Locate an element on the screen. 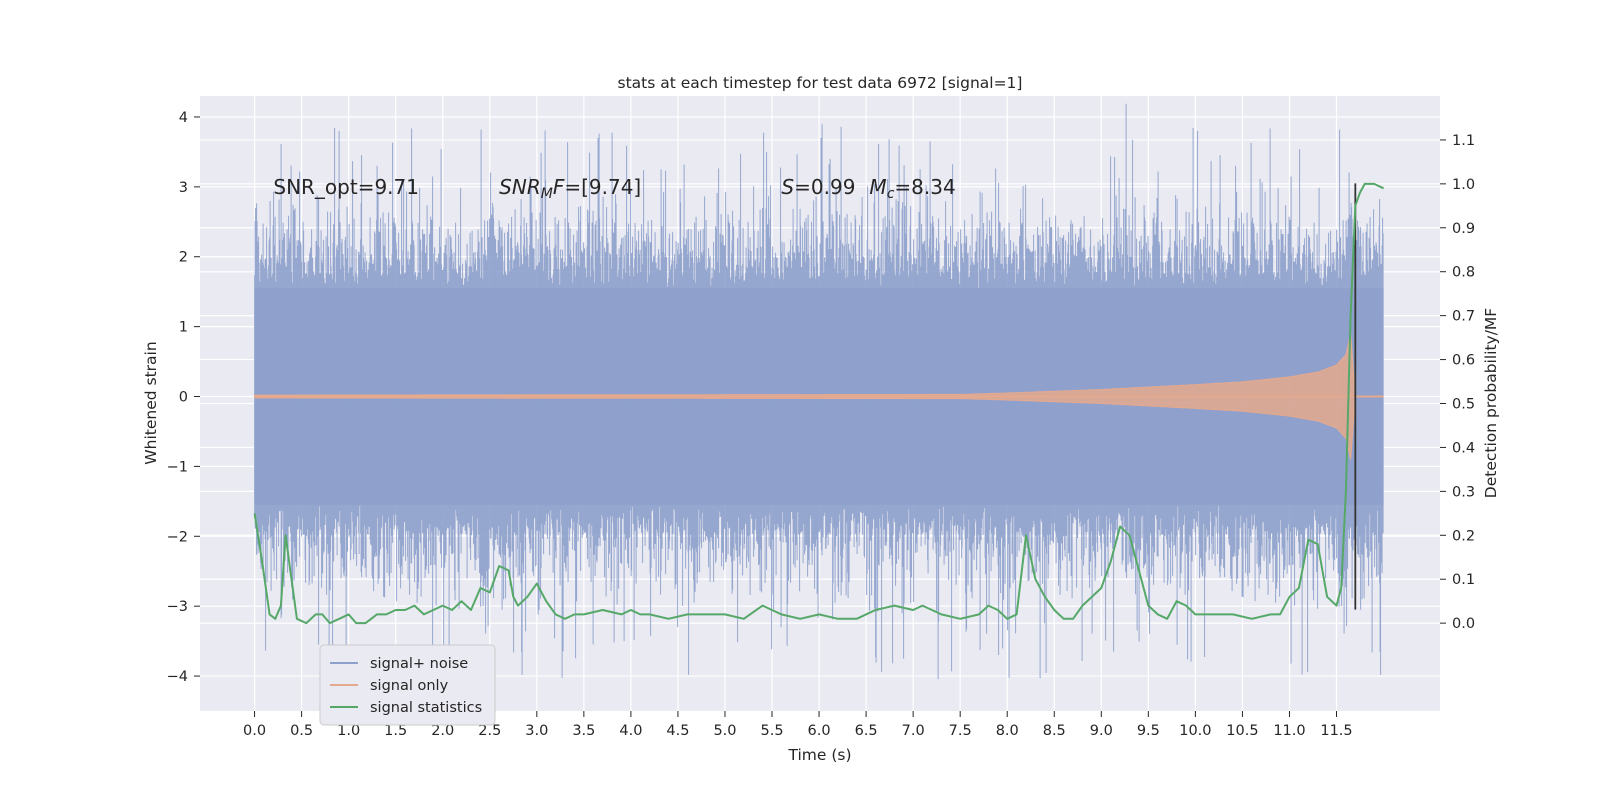 Image resolution: width=1600 pixels, height=804 pixels. x-tick-label: 7.0 is located at coordinates (913, 731).